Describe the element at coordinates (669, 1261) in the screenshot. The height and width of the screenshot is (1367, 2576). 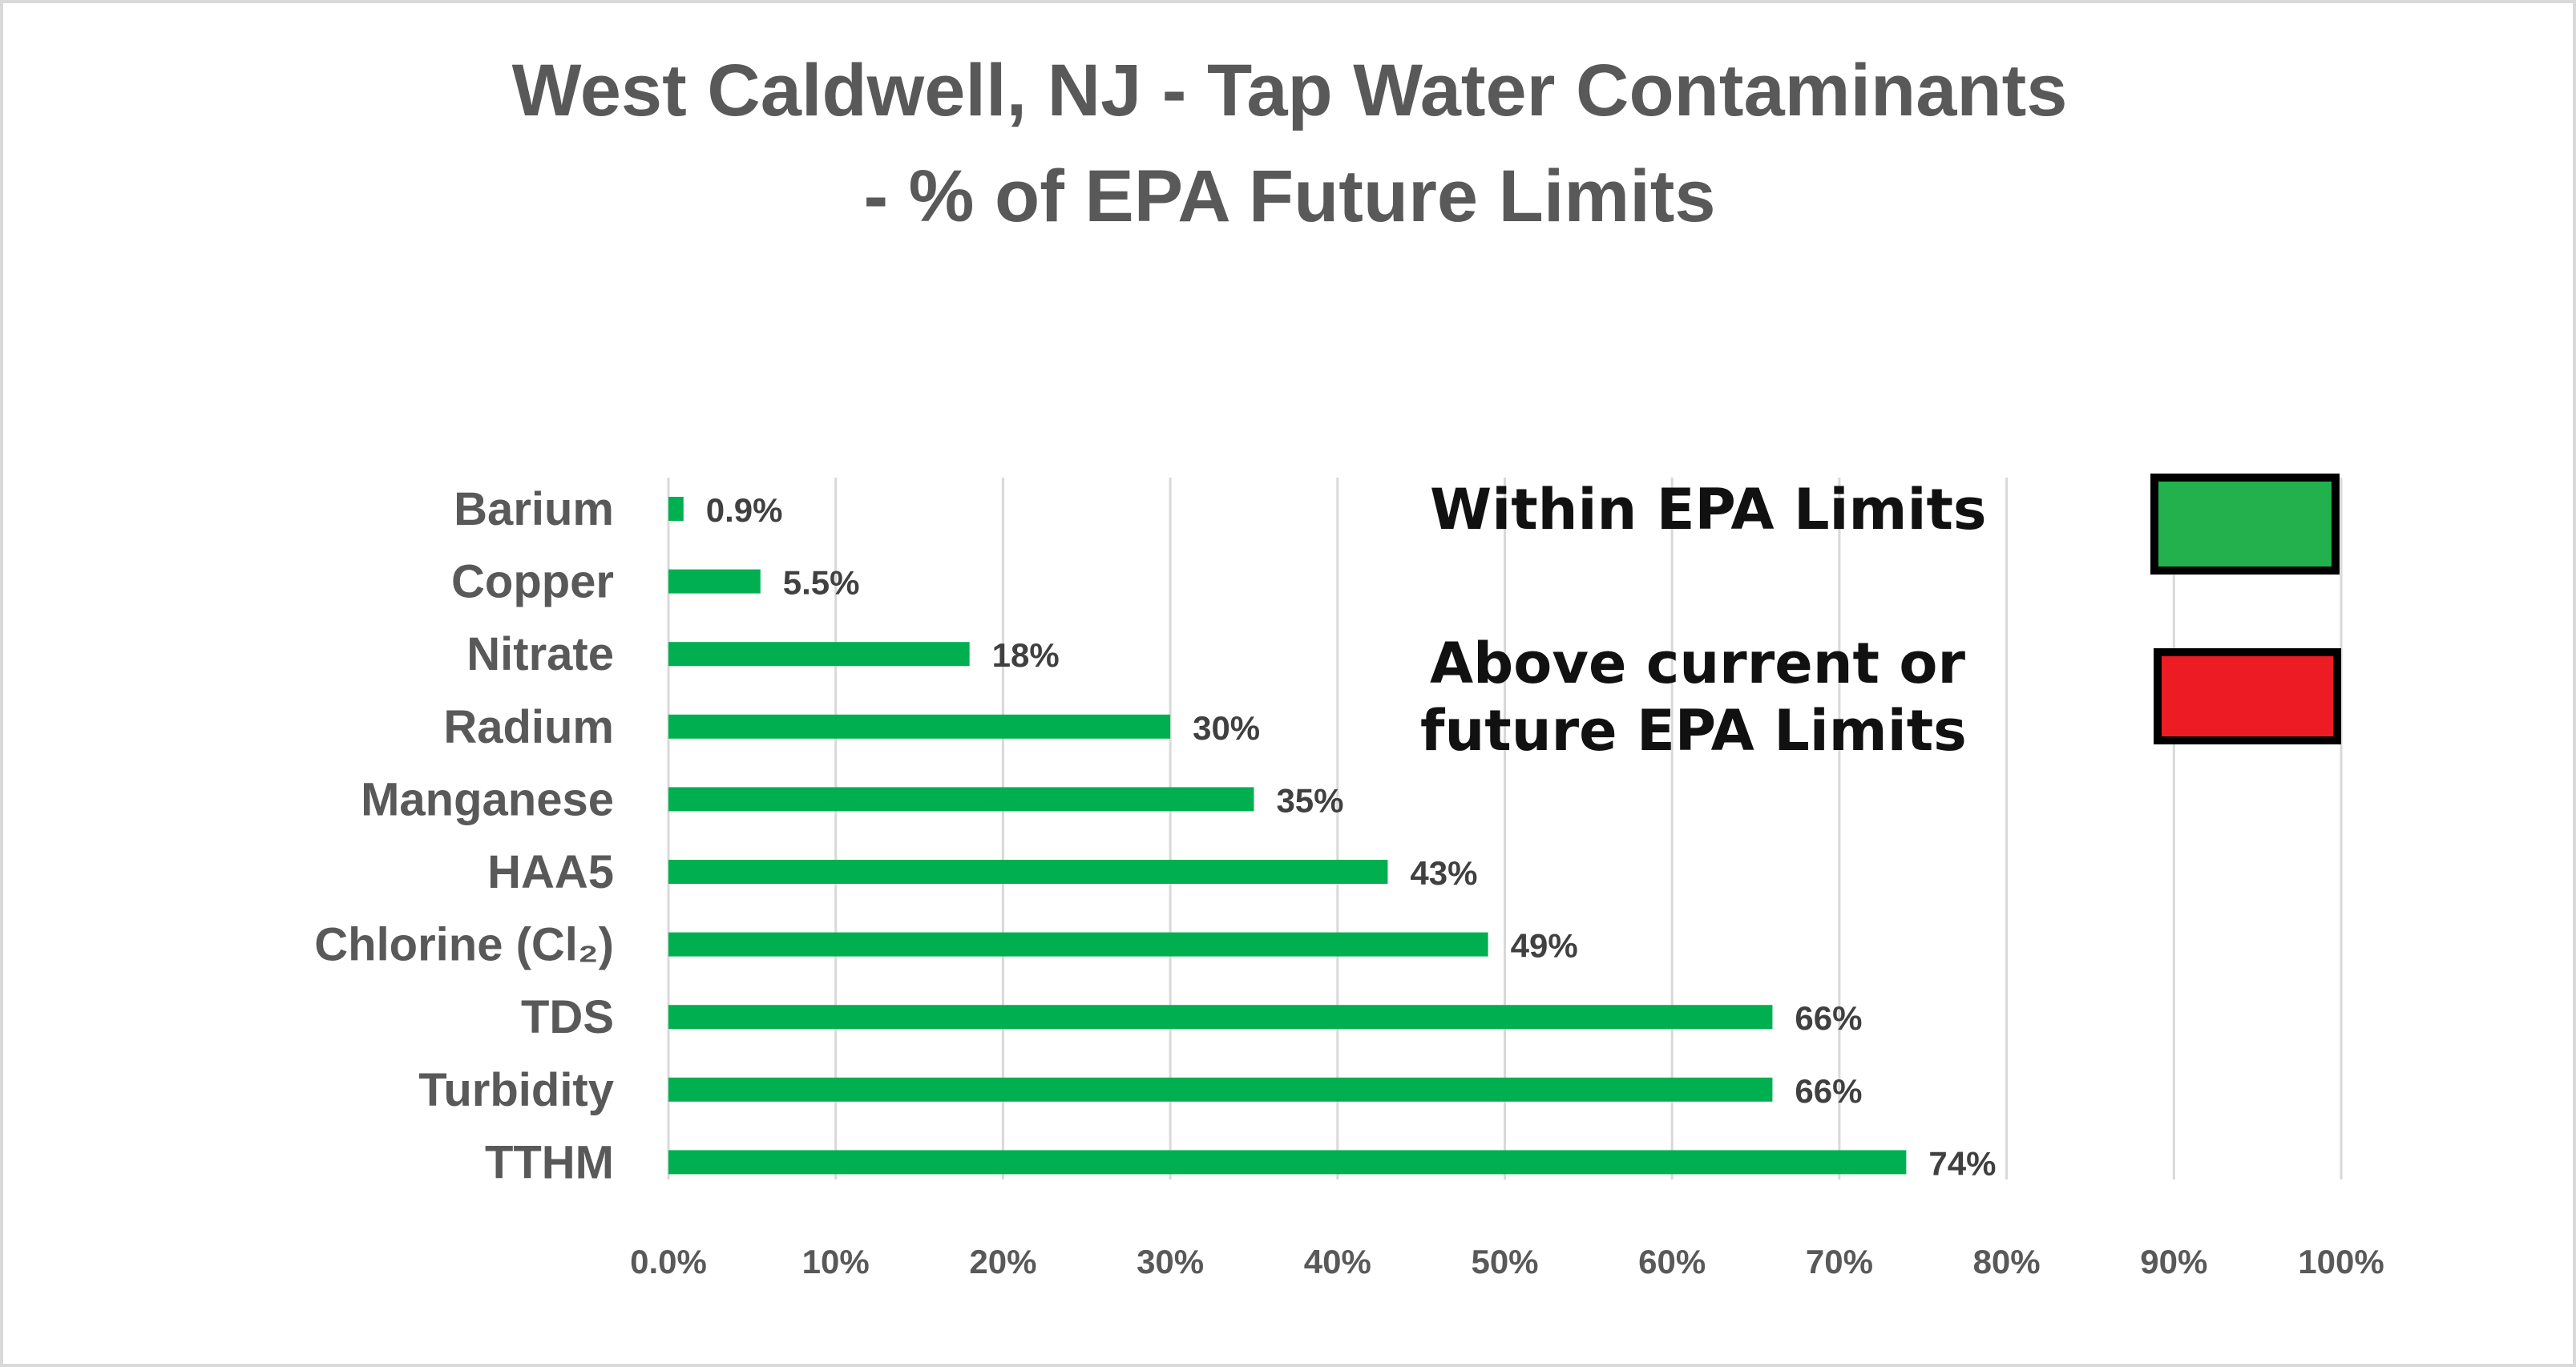
I see `x-tick-label: 0.0%` at that location.